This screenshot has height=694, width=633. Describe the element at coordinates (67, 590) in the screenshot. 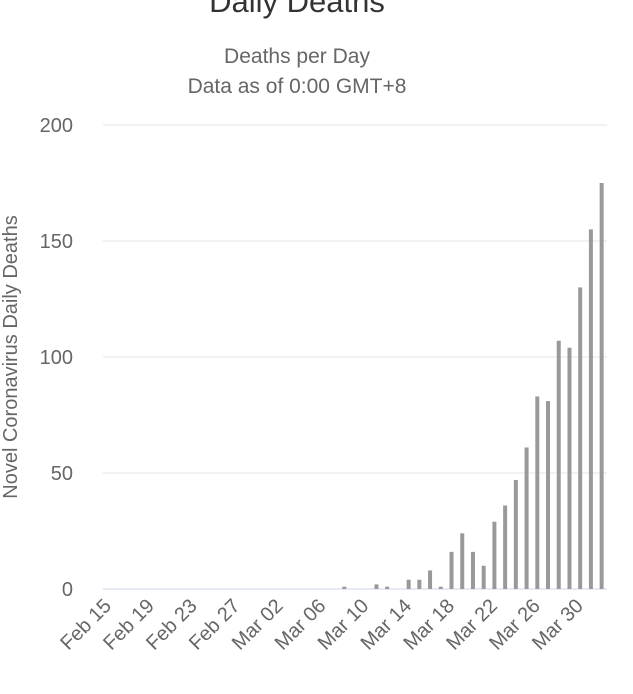

I see `y-tick-label: 0` at that location.